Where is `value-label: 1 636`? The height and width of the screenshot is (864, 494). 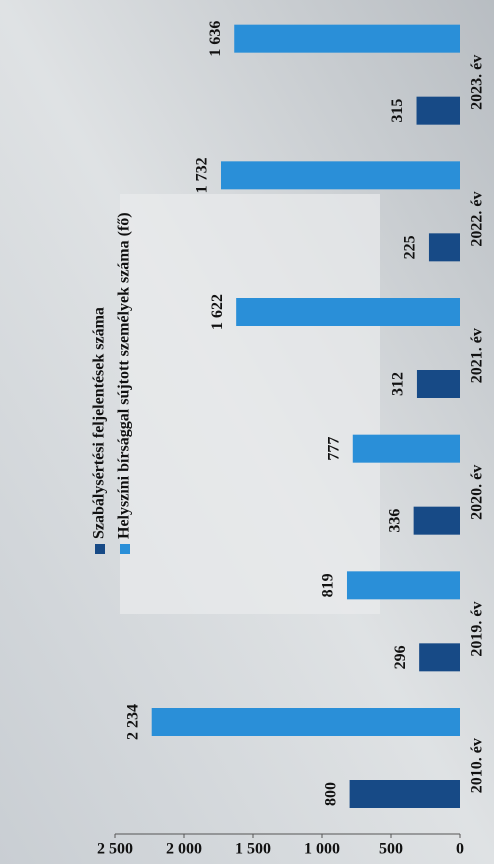 value-label: 1 636 is located at coordinates (215, 39).